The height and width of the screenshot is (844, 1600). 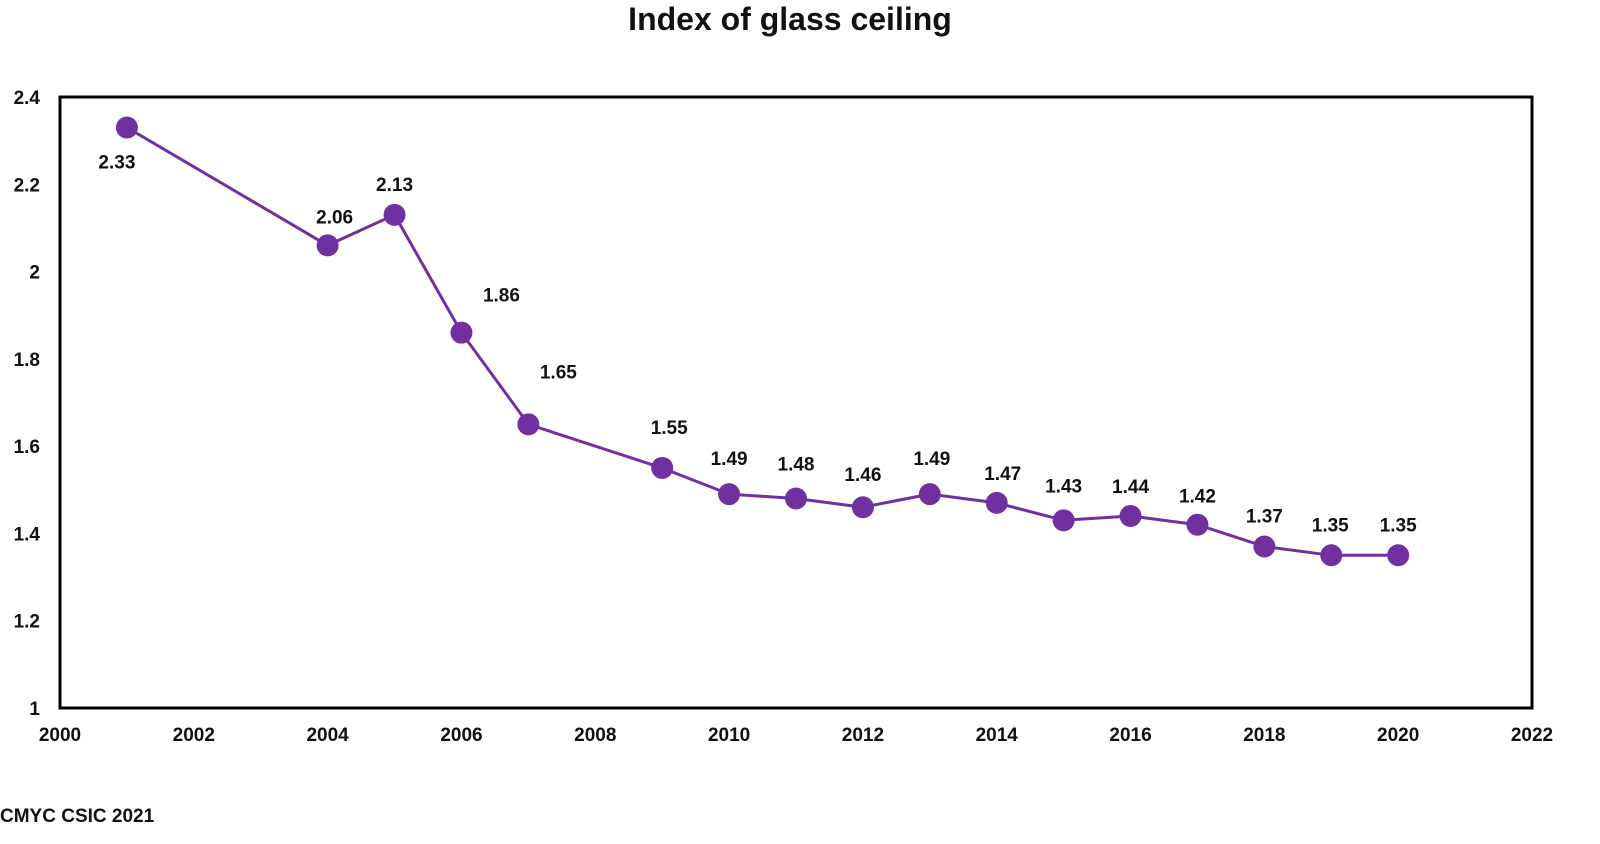 I want to click on x-tick-label: 2004, so click(x=327, y=735).